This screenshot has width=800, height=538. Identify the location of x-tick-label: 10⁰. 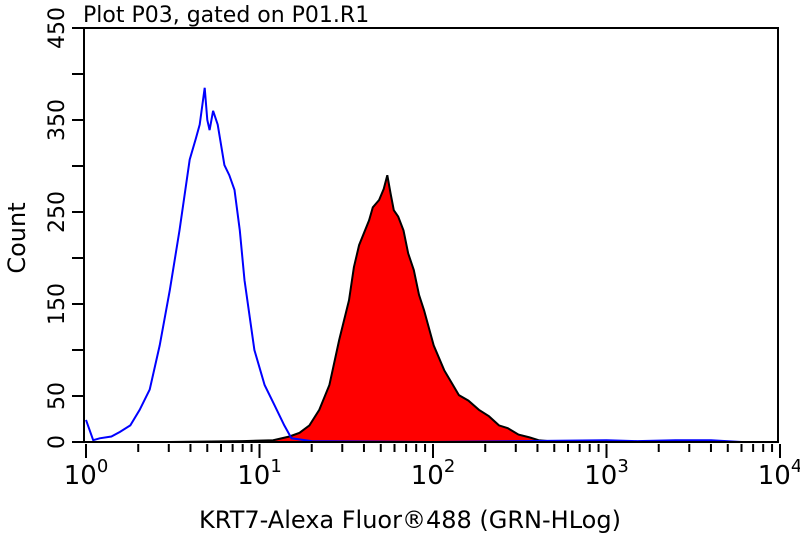
(86, 473).